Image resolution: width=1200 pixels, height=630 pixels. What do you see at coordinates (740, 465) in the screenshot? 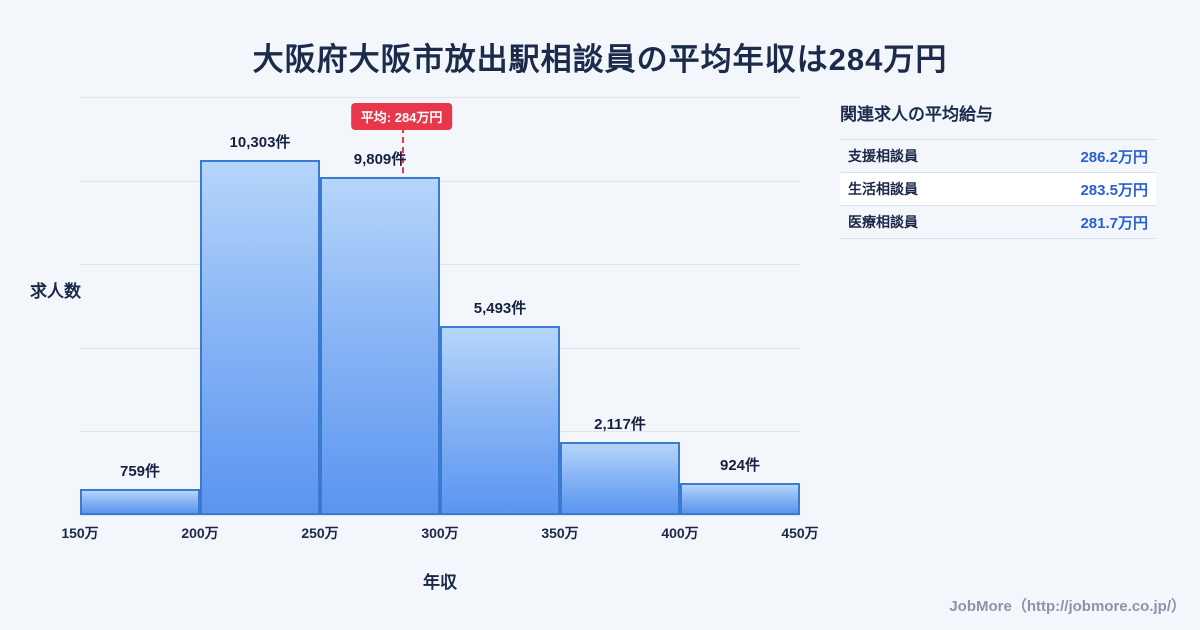
I see `bar-value-label: 924件` at bounding box center [740, 465].